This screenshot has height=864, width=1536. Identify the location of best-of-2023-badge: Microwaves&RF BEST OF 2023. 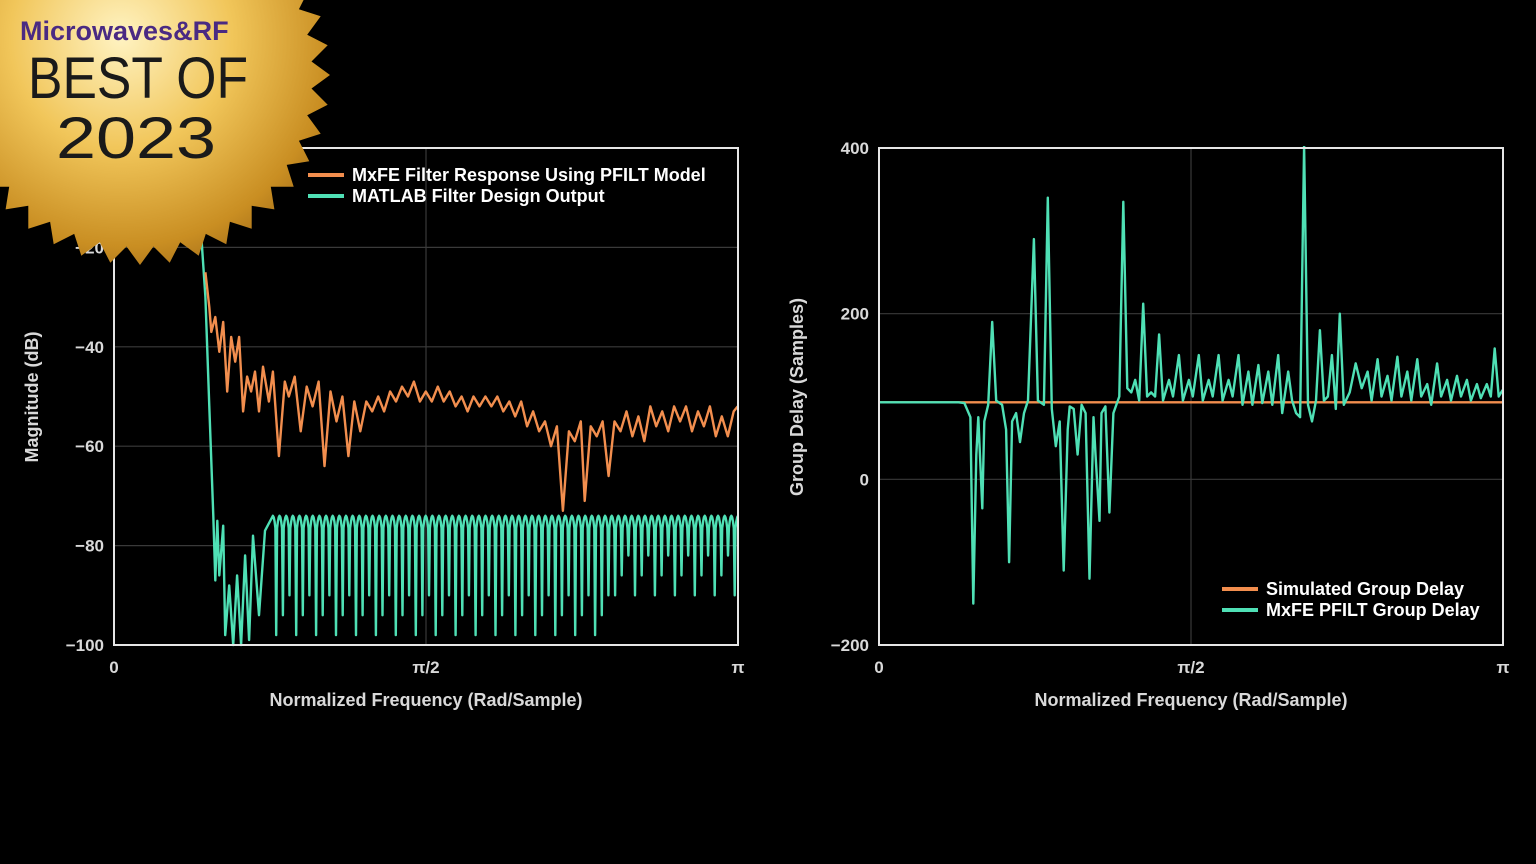
(165, 132).